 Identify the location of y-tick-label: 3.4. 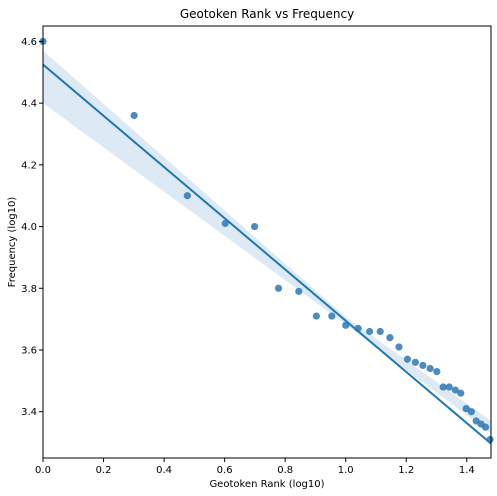
(29, 412).